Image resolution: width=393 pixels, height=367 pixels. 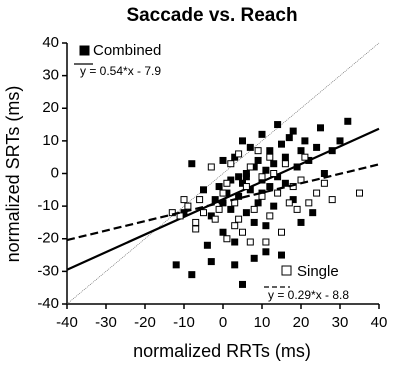 What do you see at coordinates (120, 71) in the screenshot?
I see `fit-equation: y = 0.54*x - 7.9` at bounding box center [120, 71].